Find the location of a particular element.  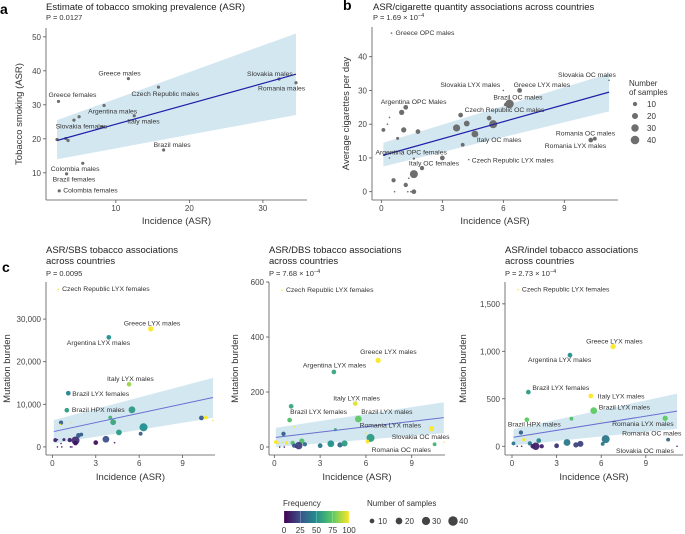

panel-label-a: a is located at coordinates (4, 9).